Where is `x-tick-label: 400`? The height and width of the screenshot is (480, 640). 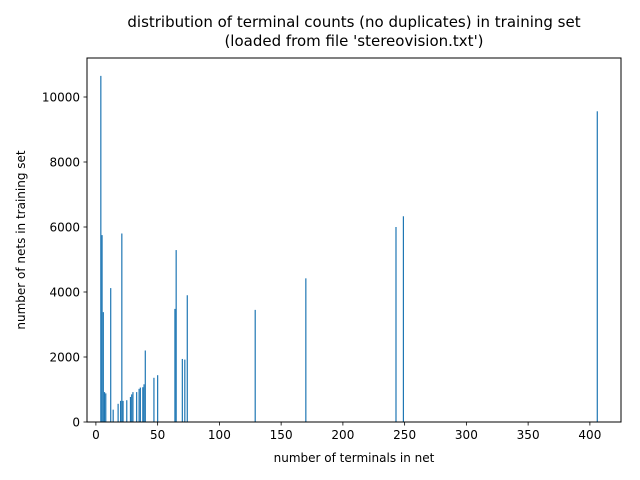 x-tick-label: 400 is located at coordinates (589, 435).